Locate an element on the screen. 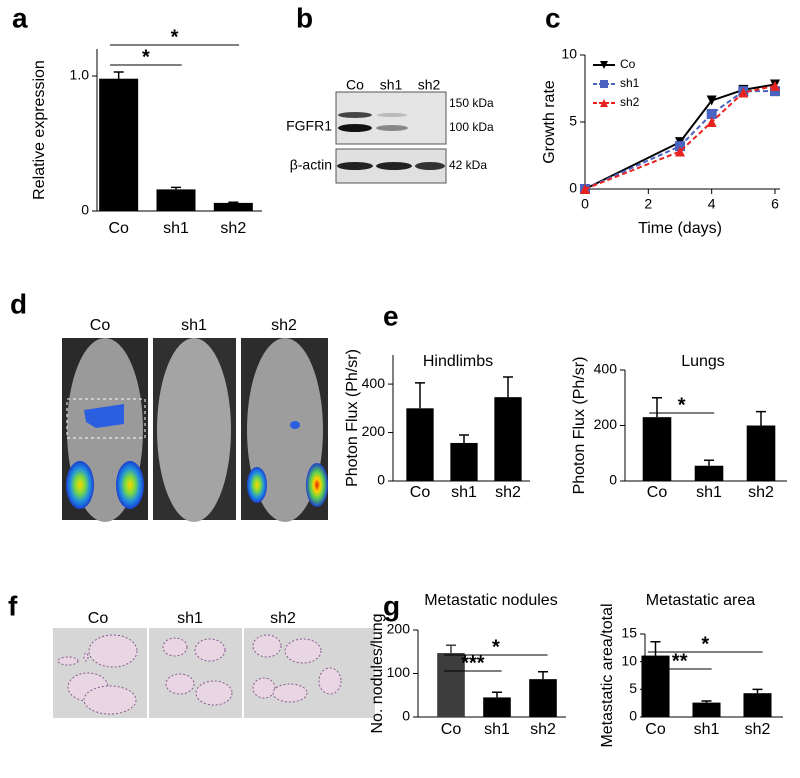 The width and height of the screenshot is (800, 778). y-tick-label: 400 is located at coordinates (606, 369).